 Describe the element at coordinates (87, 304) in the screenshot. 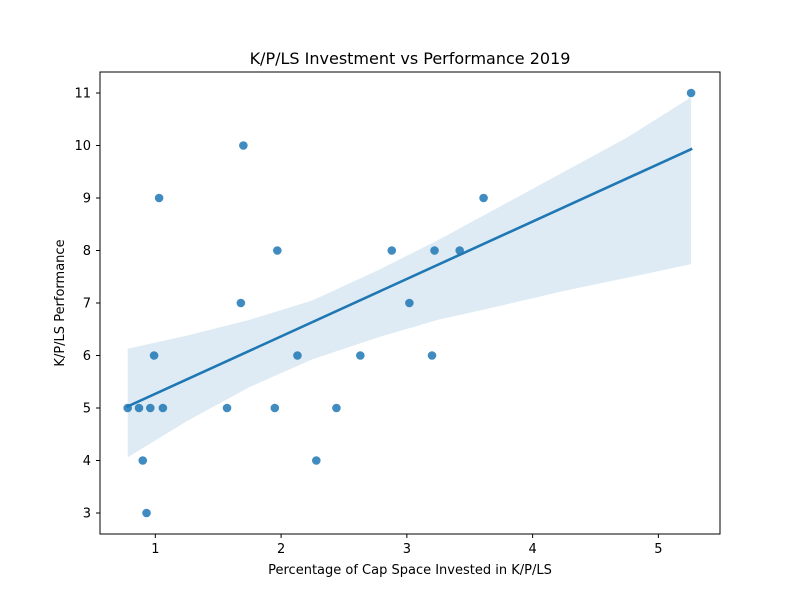

I see `y-tick-label: 7` at that location.